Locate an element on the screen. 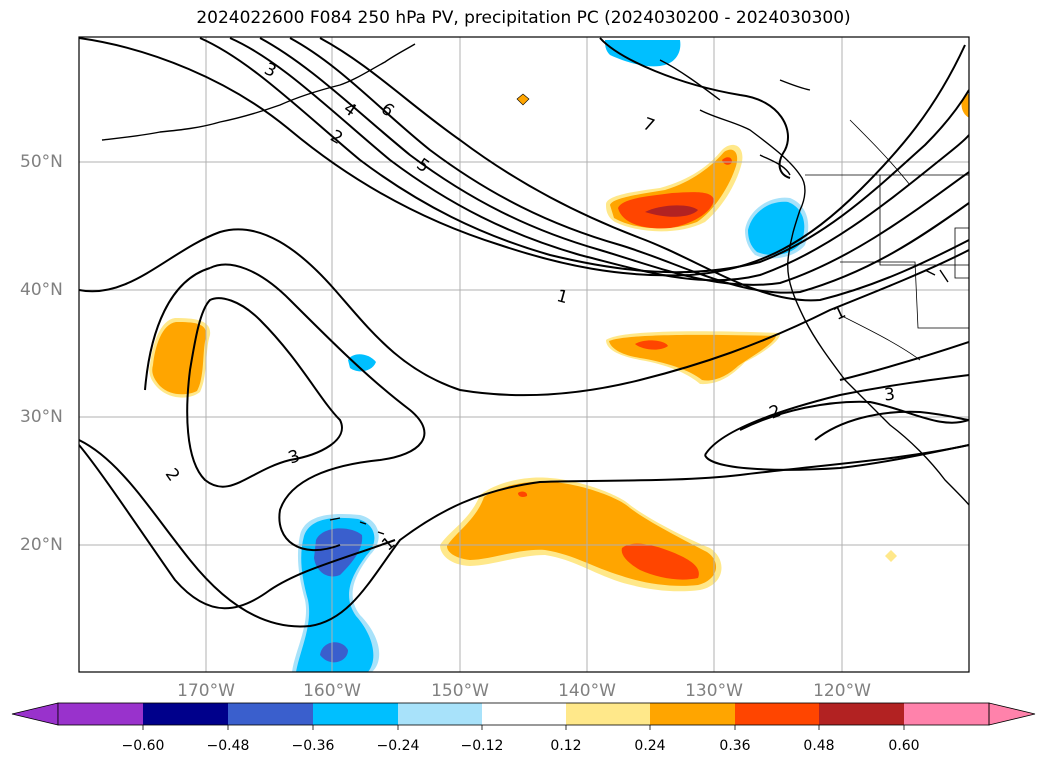 The height and width of the screenshot is (765, 1047). colorbar-tick-label: −0.60 is located at coordinates (143, 746).